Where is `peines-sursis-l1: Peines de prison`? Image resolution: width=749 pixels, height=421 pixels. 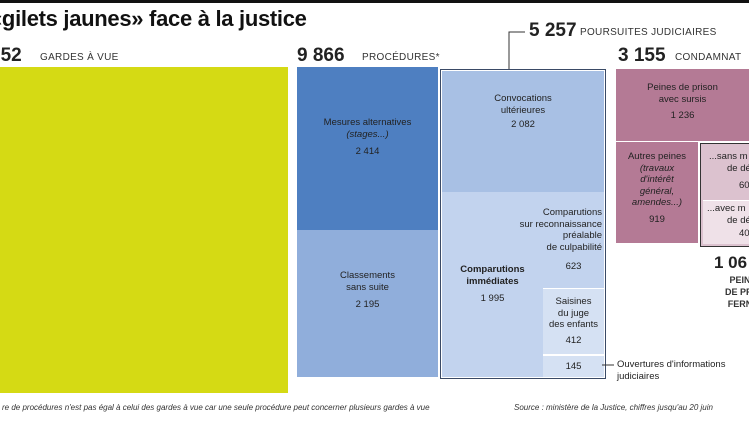
peines-sursis-l1: Peines de prison is located at coordinates (682, 87).